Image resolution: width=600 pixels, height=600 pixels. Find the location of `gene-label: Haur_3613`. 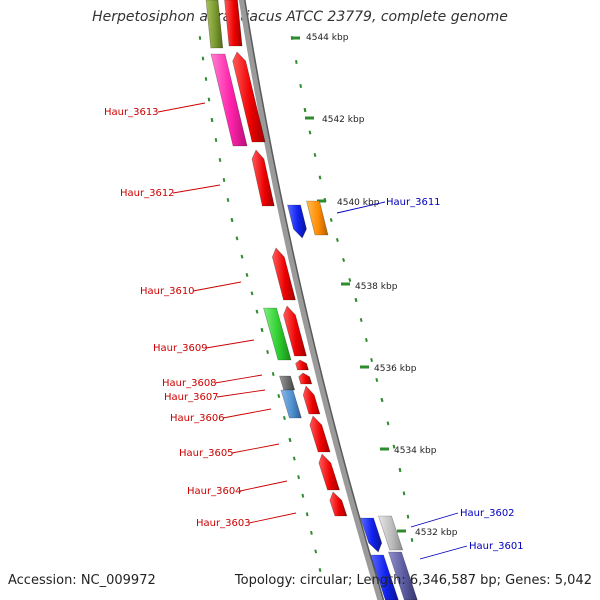

gene-label: Haur_3613 is located at coordinates (131, 112).